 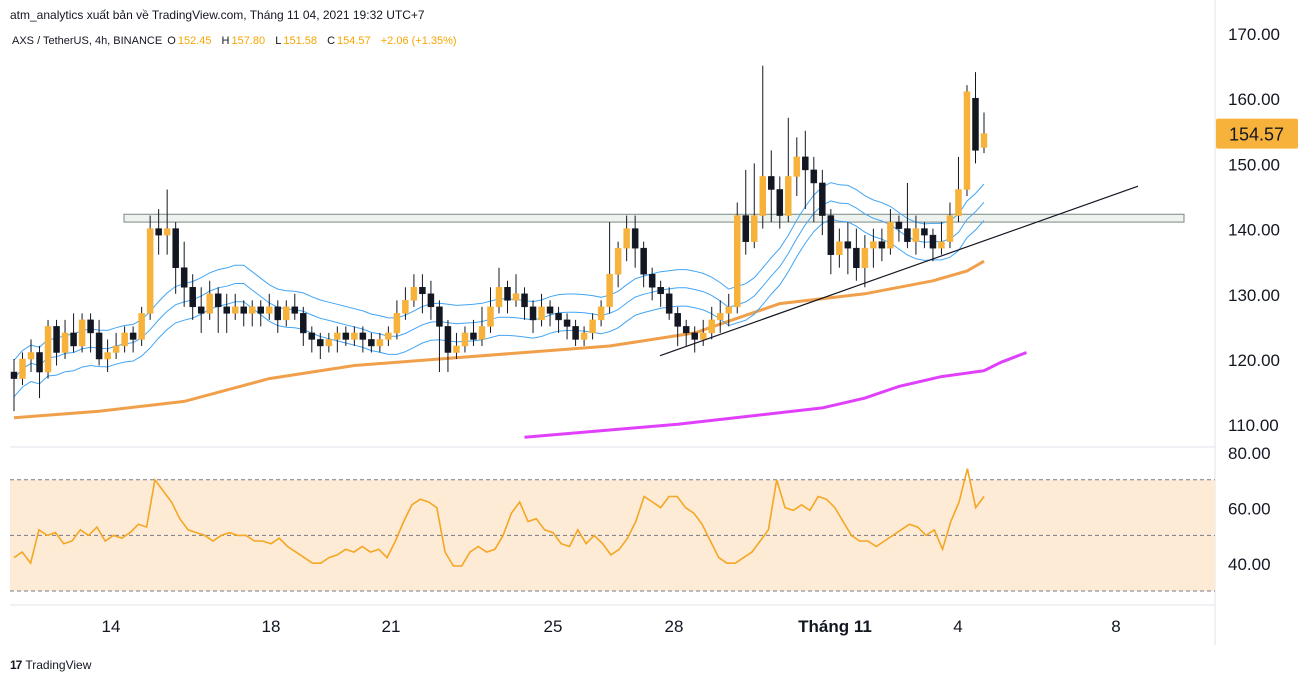 I want to click on price-tick-label: 150.00, so click(x=1254, y=164).